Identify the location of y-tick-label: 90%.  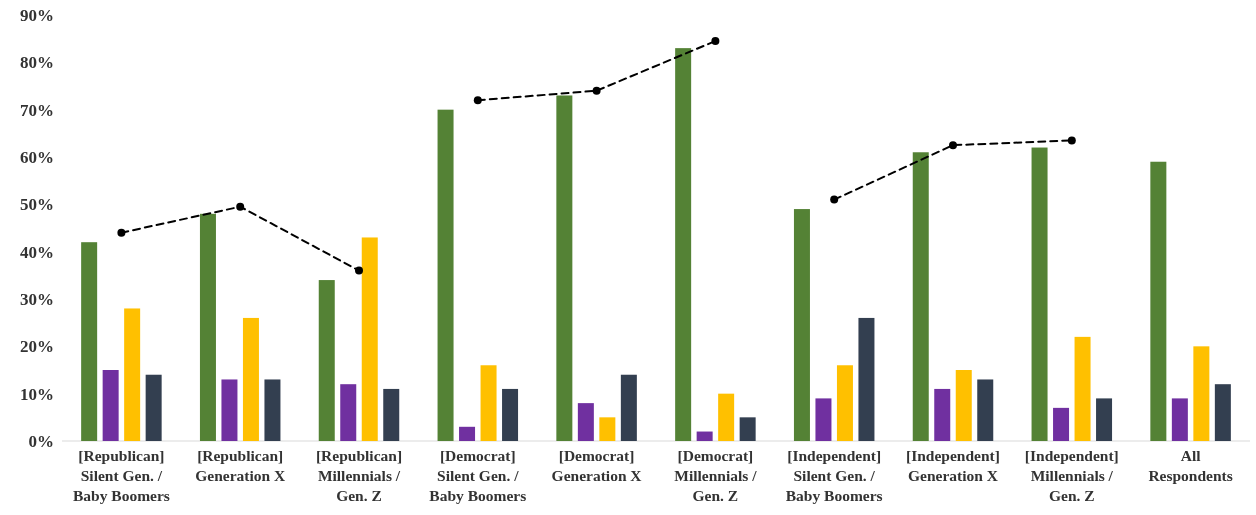
(37, 15).